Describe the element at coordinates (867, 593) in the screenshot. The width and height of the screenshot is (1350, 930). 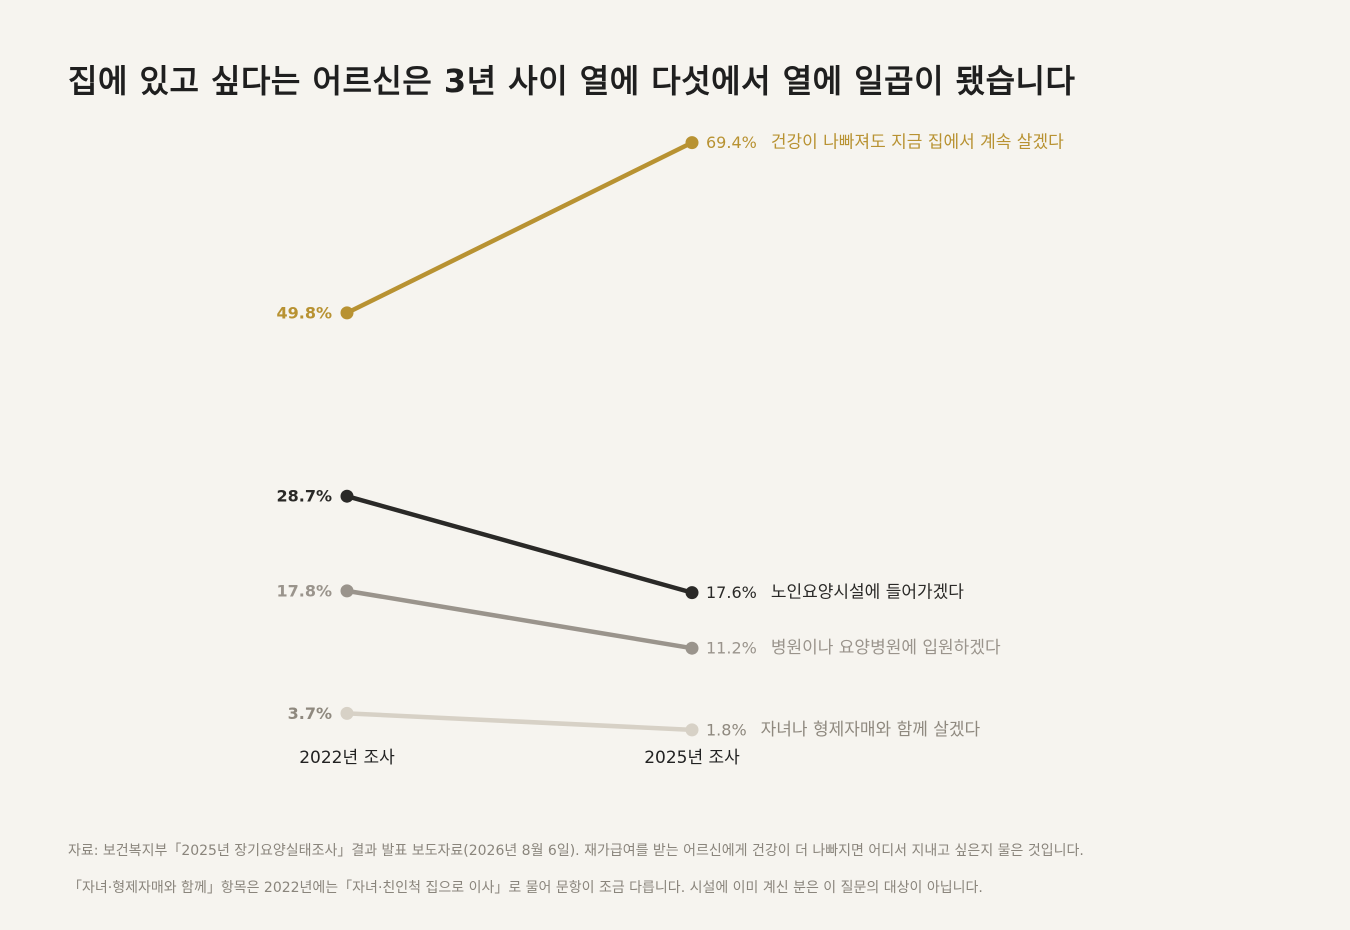
I see `series-2-name: 노인요양시설에 들어가겠다` at that location.